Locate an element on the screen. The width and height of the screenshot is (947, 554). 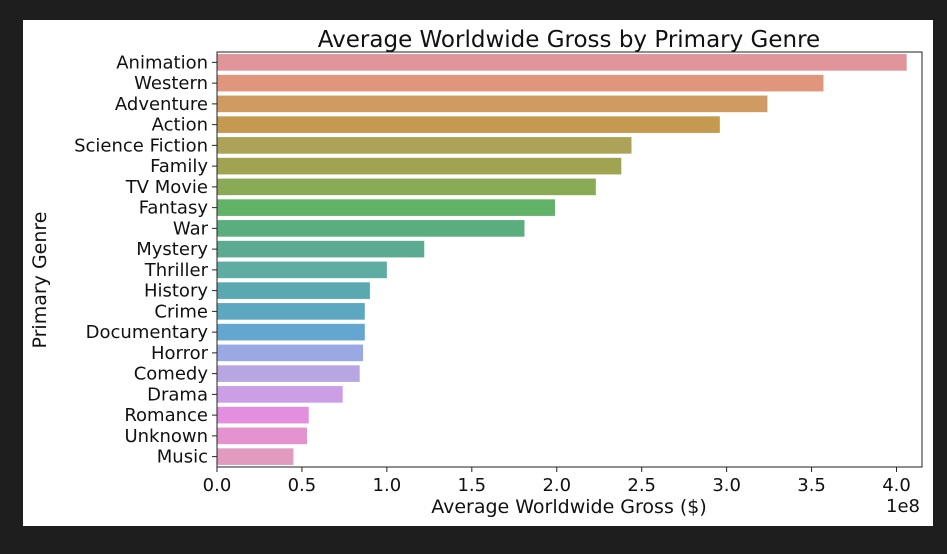
bar-action is located at coordinates (468, 124).